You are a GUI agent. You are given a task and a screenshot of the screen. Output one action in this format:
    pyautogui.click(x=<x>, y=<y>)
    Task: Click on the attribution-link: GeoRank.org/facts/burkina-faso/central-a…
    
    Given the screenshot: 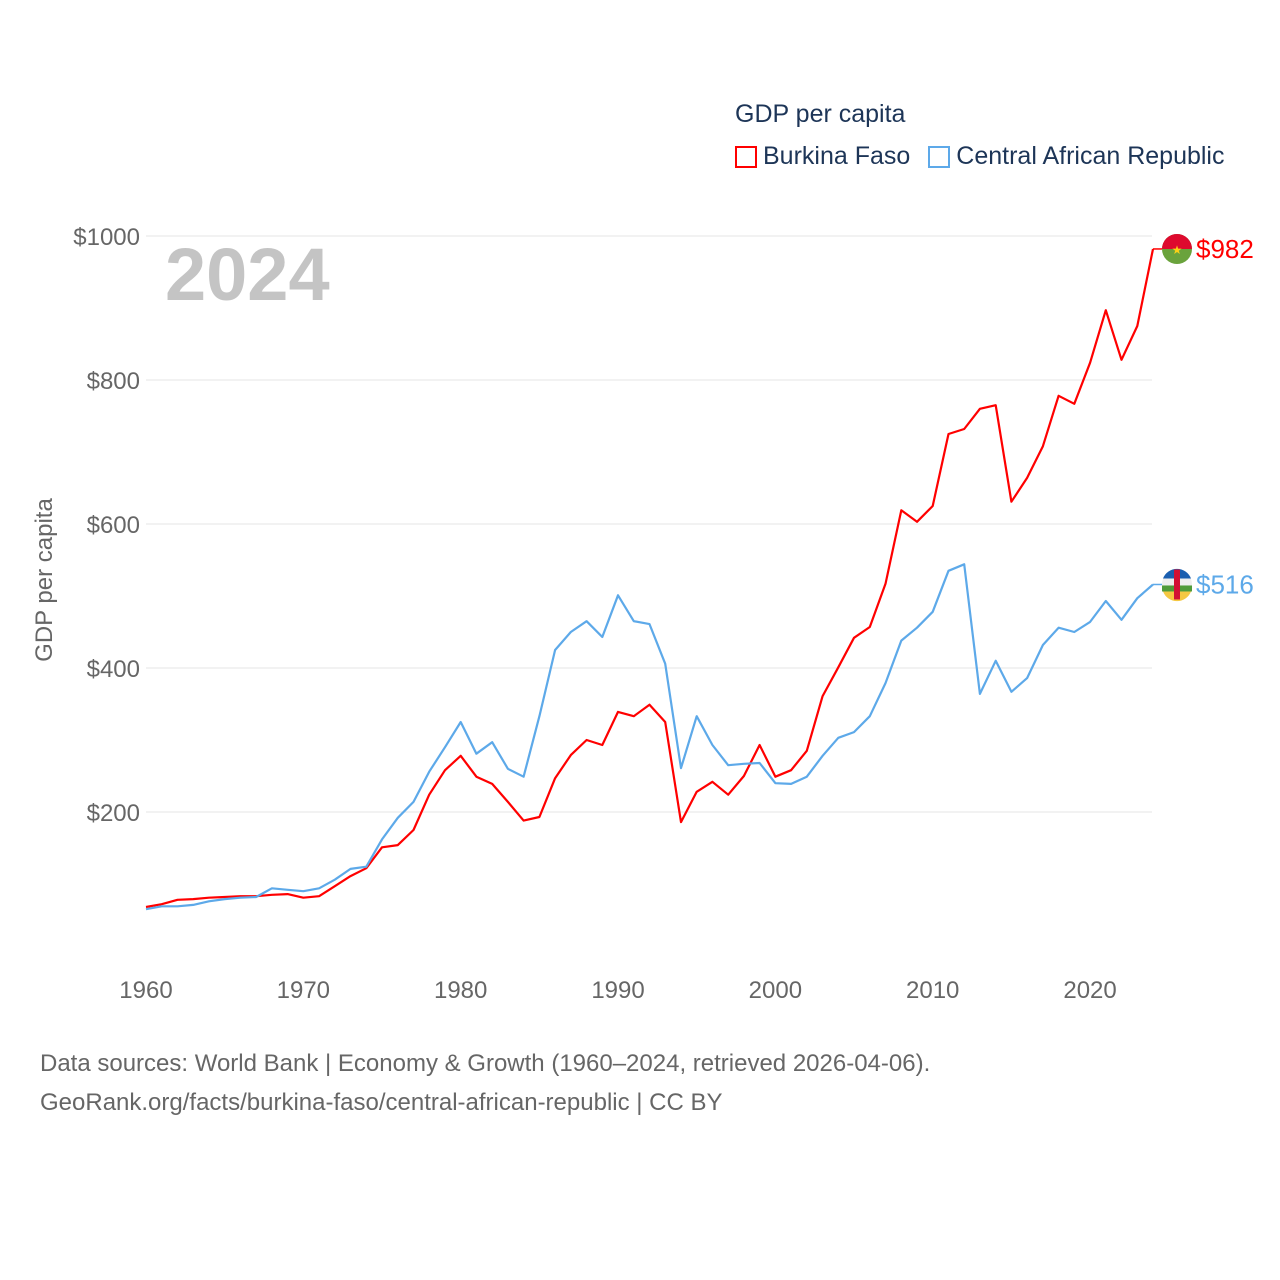 What is the action you would take?
    pyautogui.click(x=381, y=1102)
    